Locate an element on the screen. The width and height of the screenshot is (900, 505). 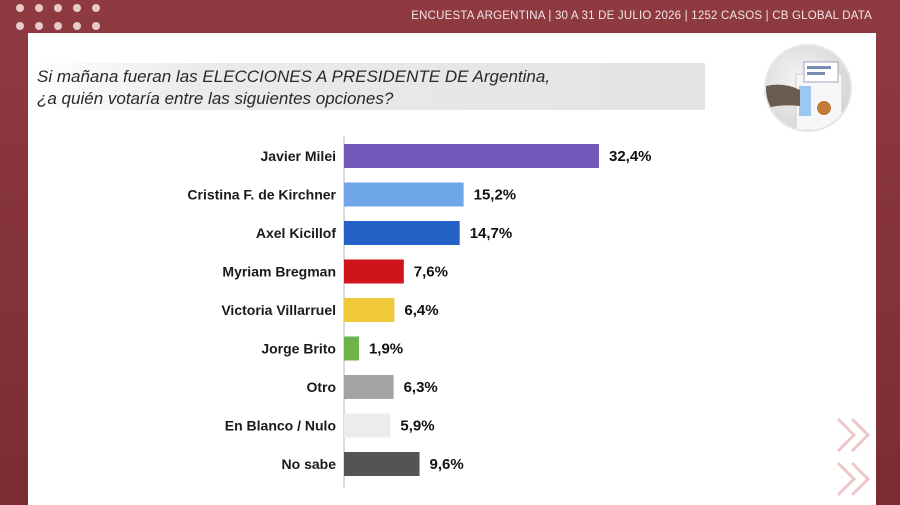
category-label: Jorge Brito is located at coordinates (298, 349).